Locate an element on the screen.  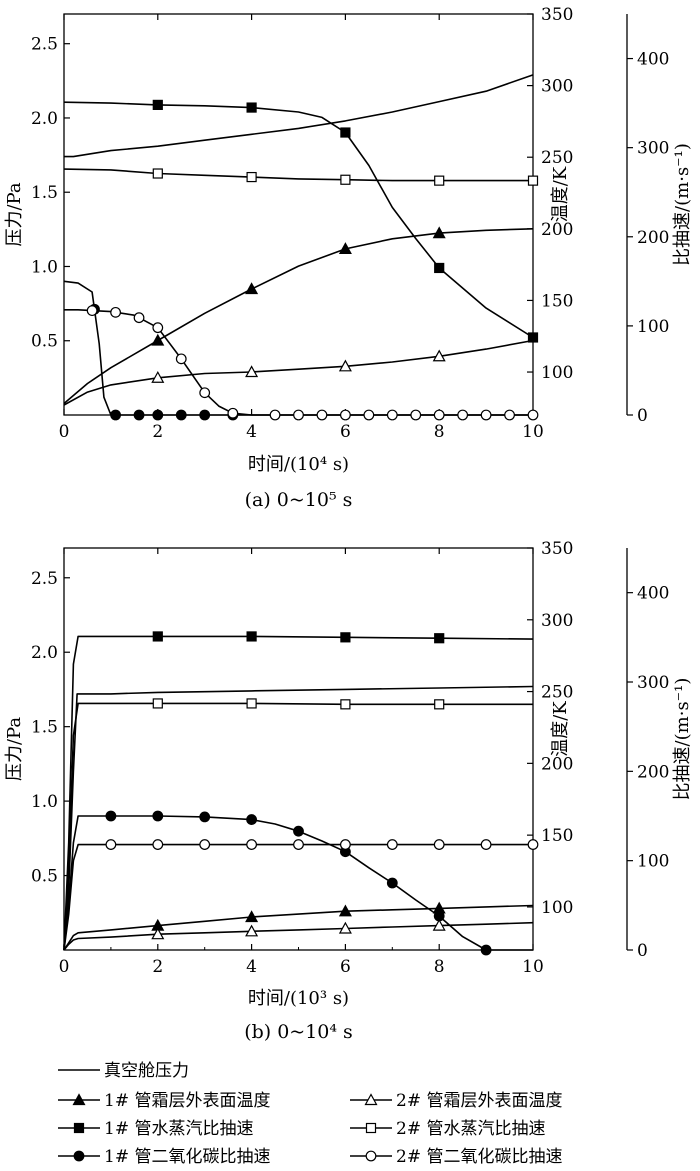
x-tick-label: 8 is located at coordinates (439, 967).